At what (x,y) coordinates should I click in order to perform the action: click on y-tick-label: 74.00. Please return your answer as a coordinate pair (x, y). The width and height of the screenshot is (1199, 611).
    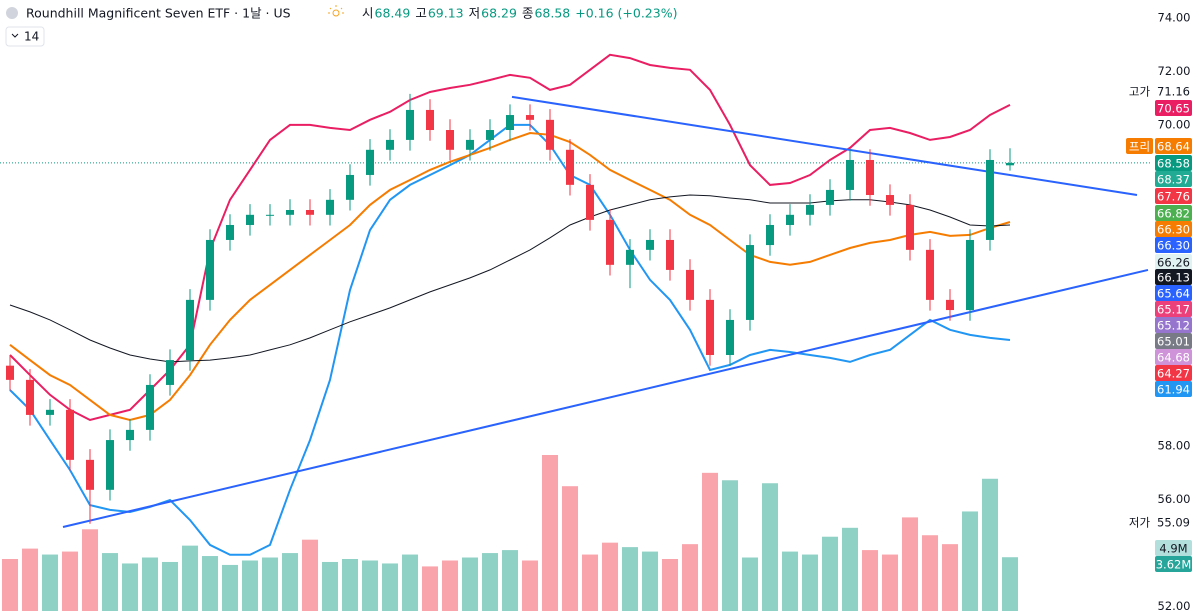
    Looking at the image, I should click on (1174, 17).